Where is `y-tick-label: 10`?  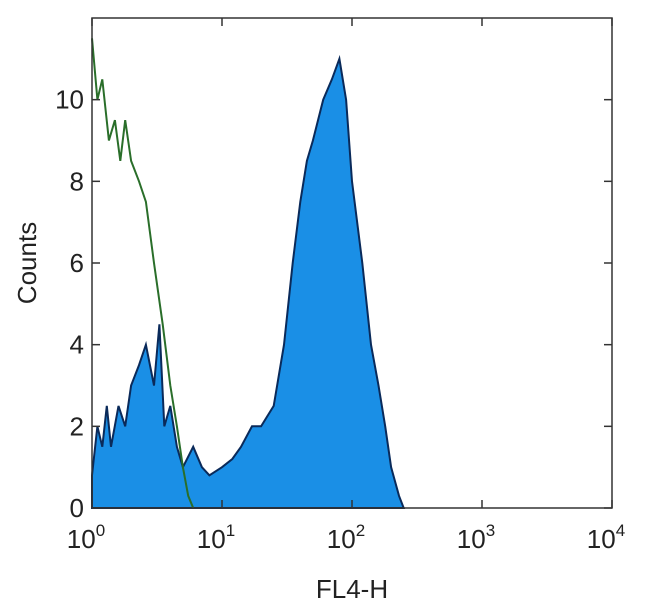 y-tick-label: 10 is located at coordinates (69, 100).